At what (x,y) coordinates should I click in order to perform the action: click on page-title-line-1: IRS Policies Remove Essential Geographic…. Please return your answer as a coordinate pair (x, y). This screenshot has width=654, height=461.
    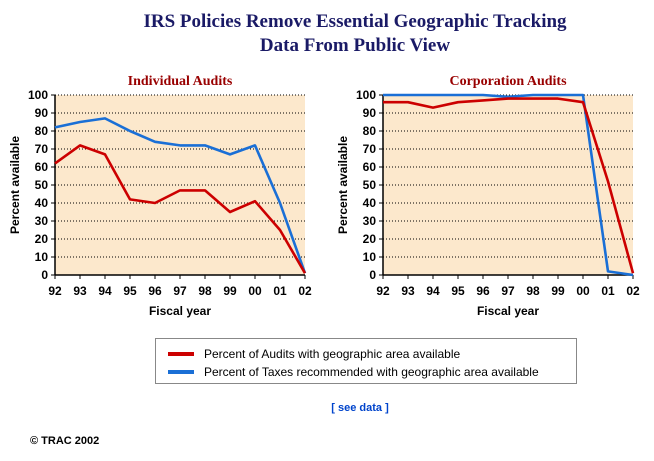
    Looking at the image, I should click on (355, 21).